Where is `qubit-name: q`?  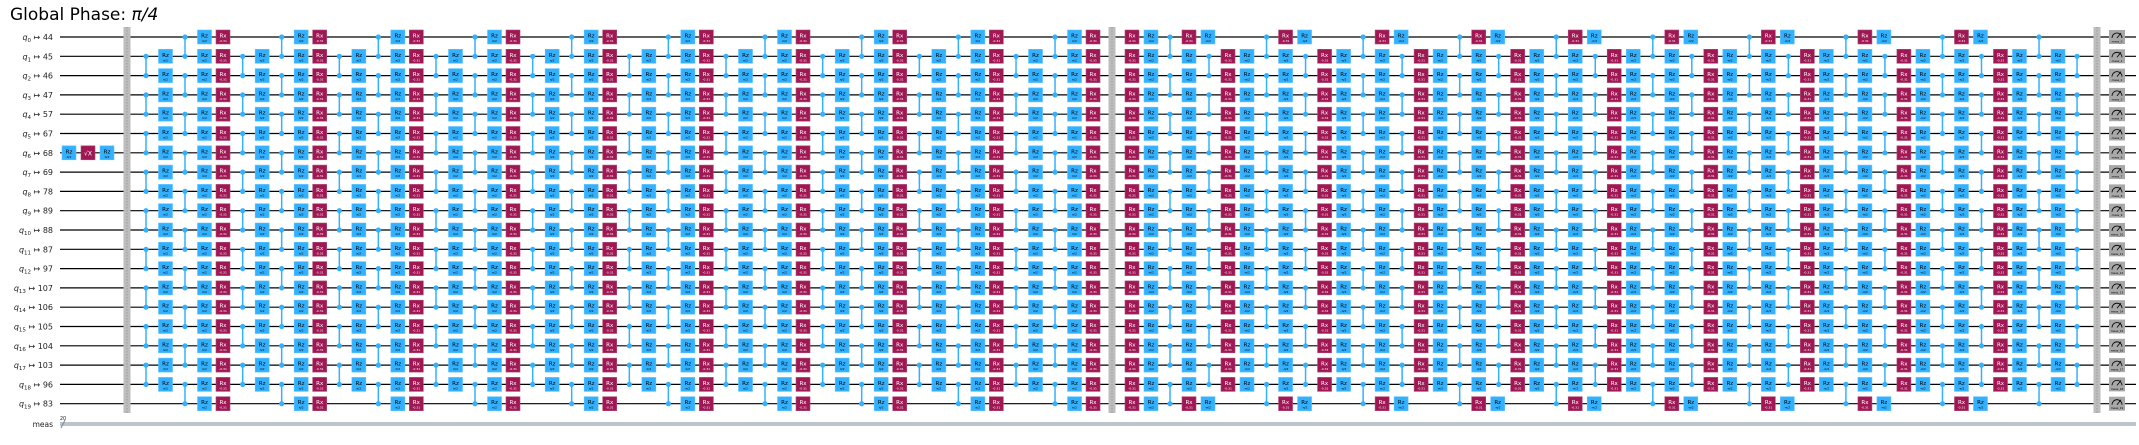 qubit-name: q is located at coordinates (24, 134).